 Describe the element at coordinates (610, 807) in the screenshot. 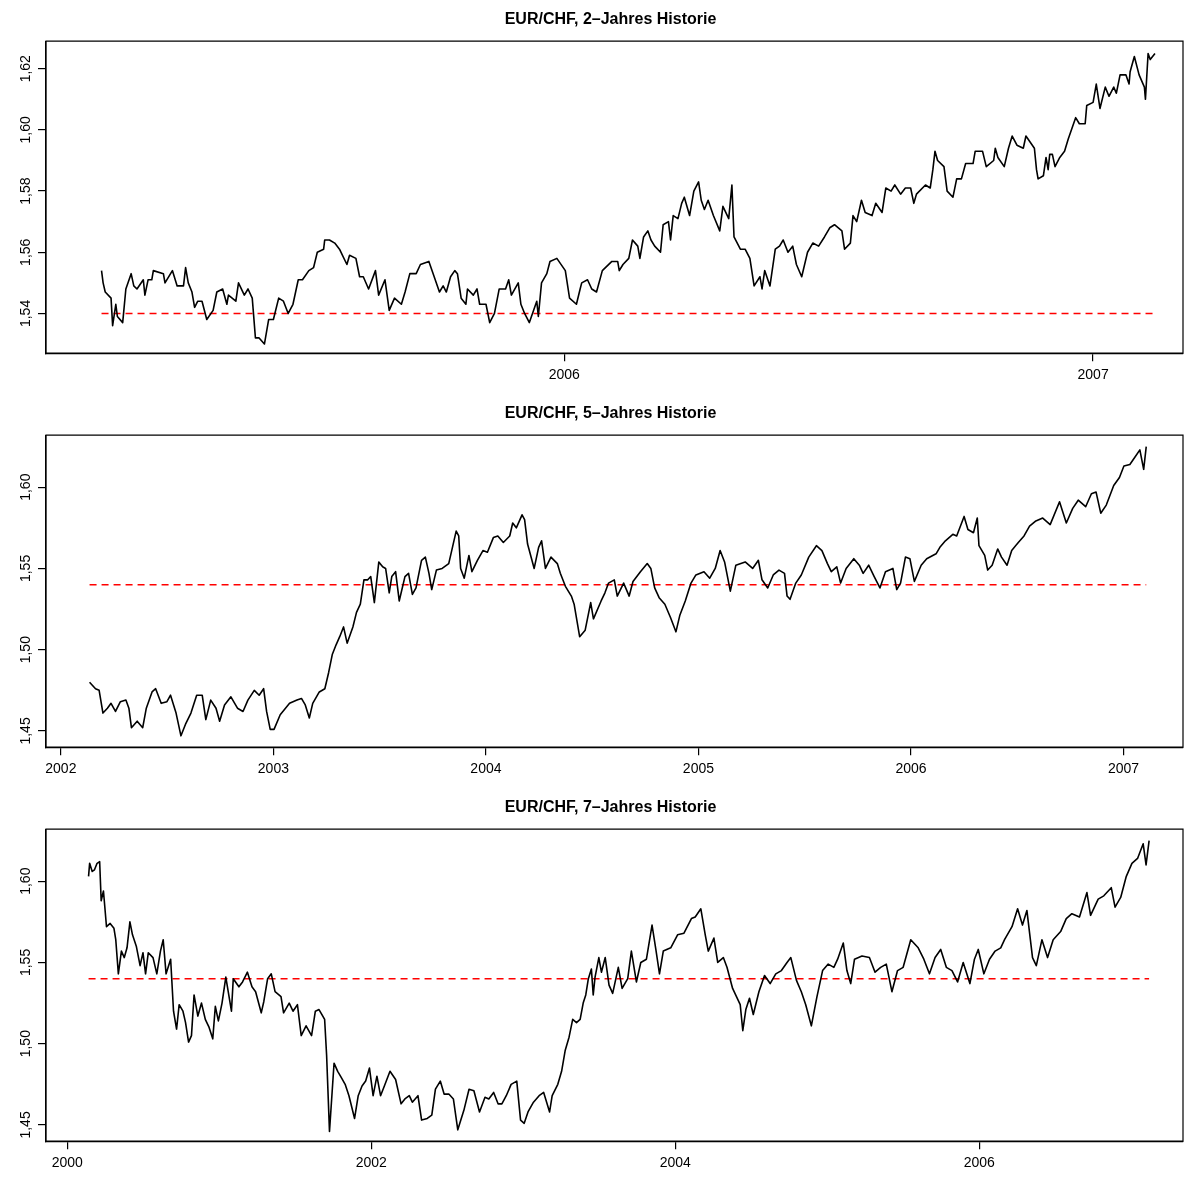

I see `chart-title: EUR/CHF, 7–Jahres Historie` at that location.